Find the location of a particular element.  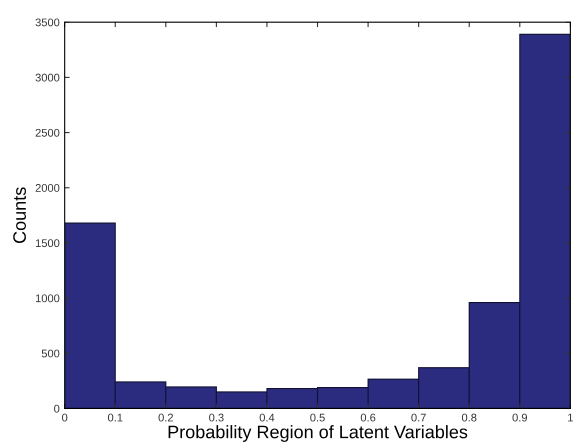

x-tick-label: 0.4 is located at coordinates (267, 418).